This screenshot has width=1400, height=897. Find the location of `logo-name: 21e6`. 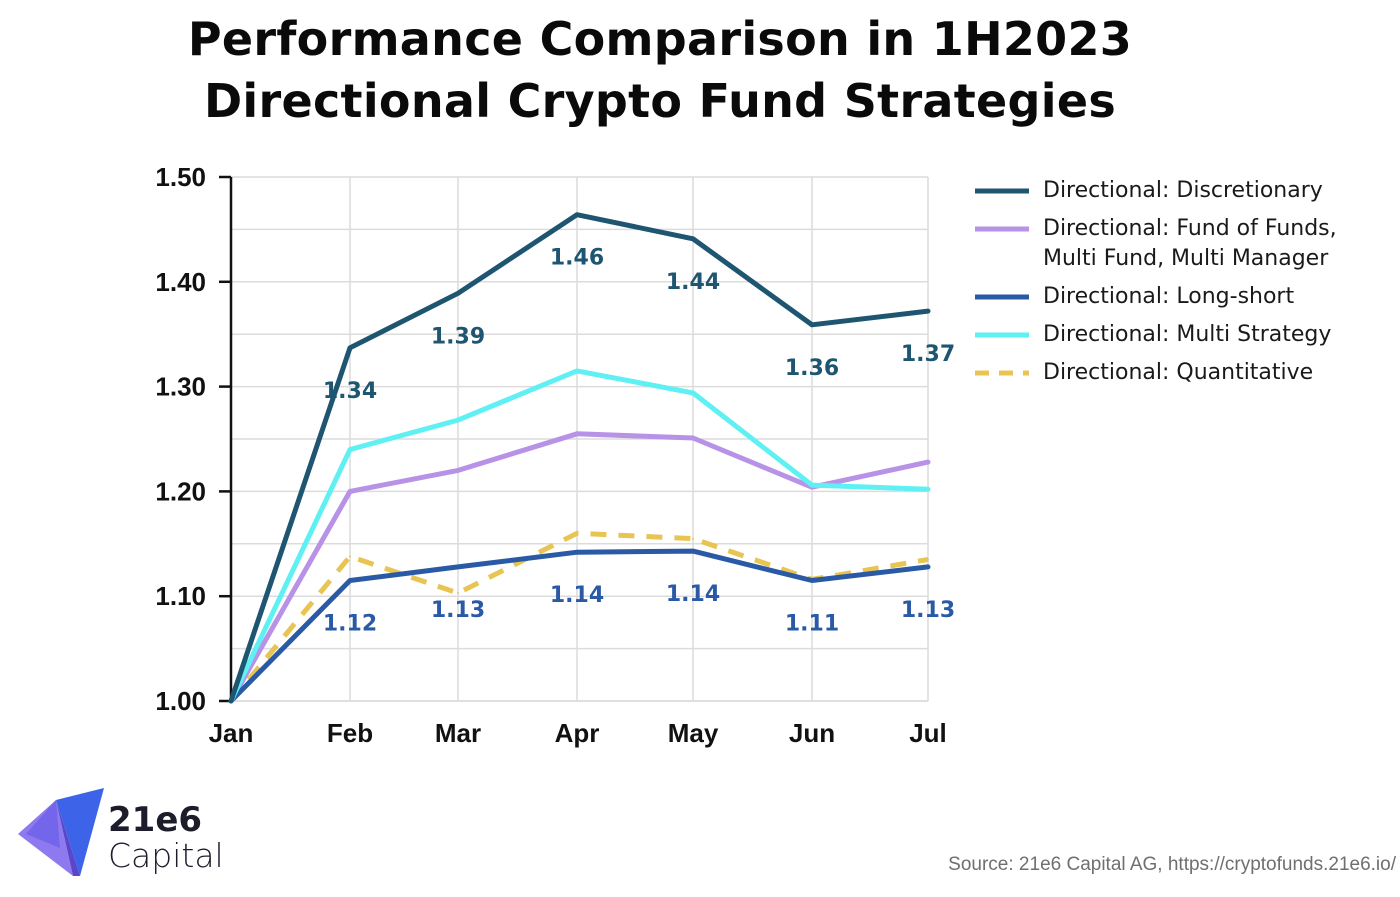

logo-name: 21e6 is located at coordinates (155, 820).